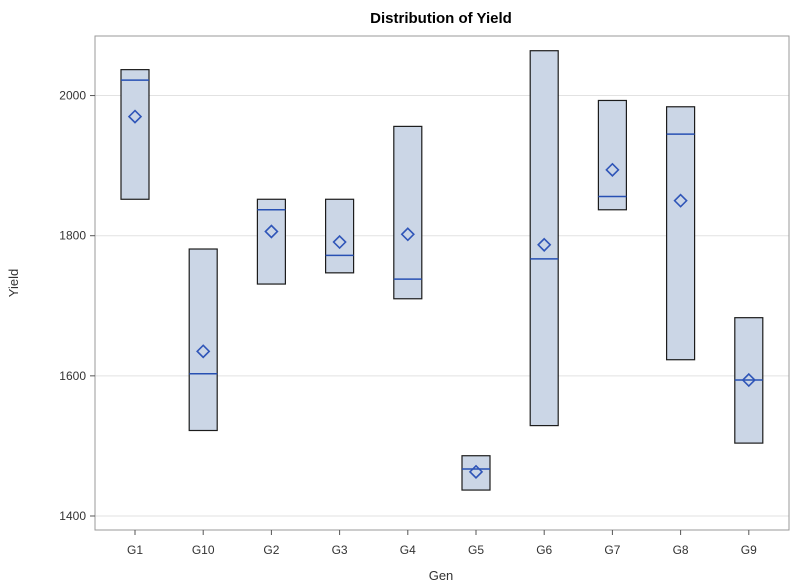 Image resolution: width=800 pixels, height=588 pixels. What do you see at coordinates (681, 550) in the screenshot?
I see `x-tick-label: G8` at bounding box center [681, 550].